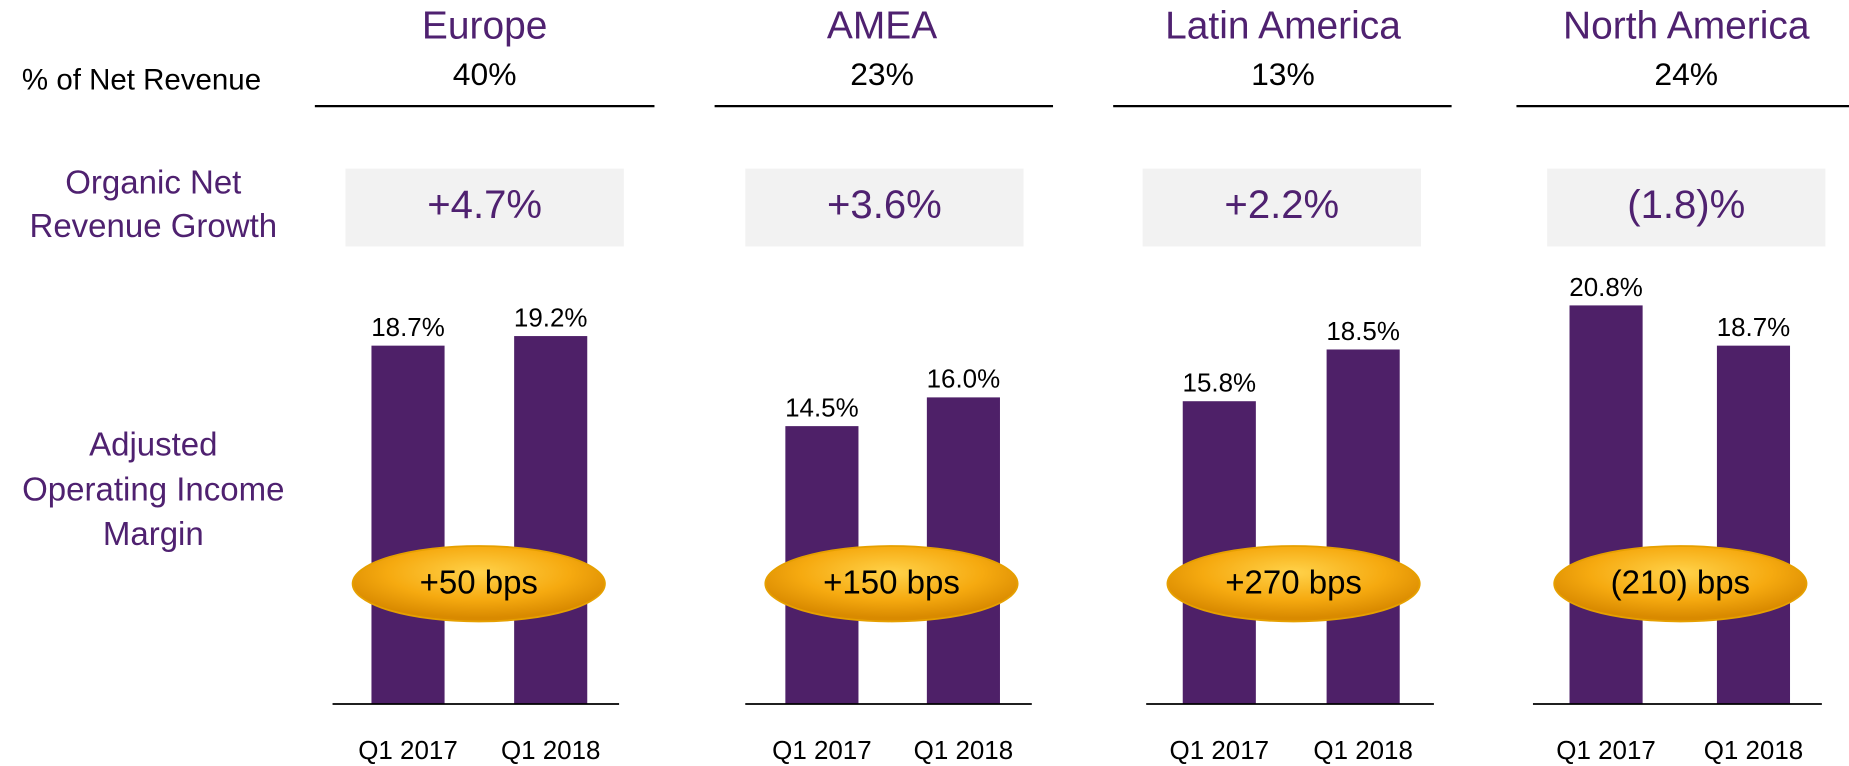 Image resolution: width=1849 pixels, height=766 pixels. I want to click on change-label: +150 bps, so click(891, 582).